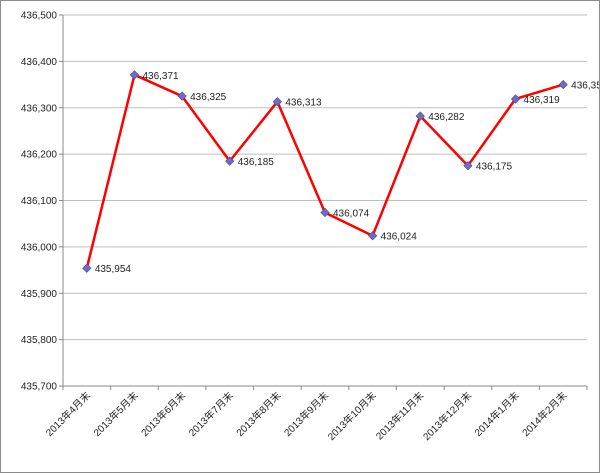 The width and height of the screenshot is (600, 473). What do you see at coordinates (306, 414) in the screenshot?
I see `x-tick-label: 2013年9月末` at bounding box center [306, 414].